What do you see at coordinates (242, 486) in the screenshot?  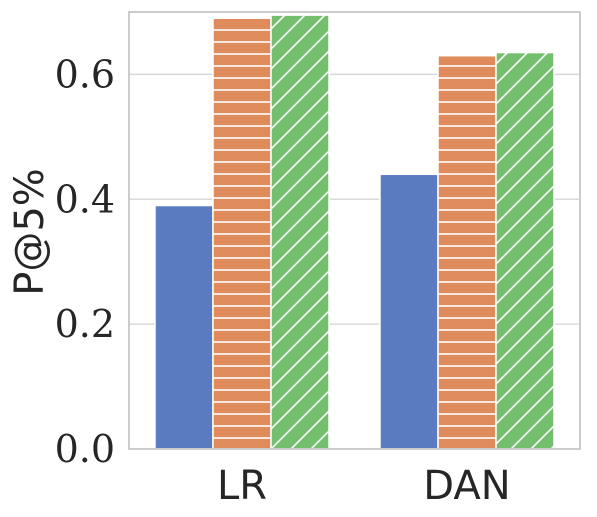 I see `x-tick-label-lr: LR` at bounding box center [242, 486].